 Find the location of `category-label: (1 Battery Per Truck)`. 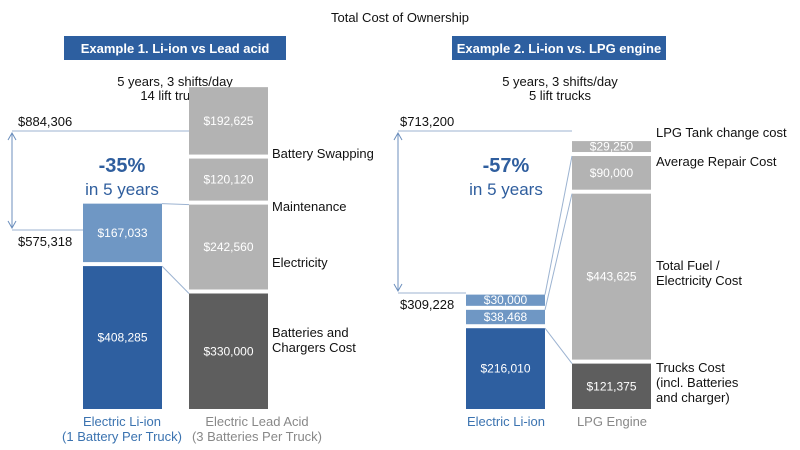

category-label: (1 Battery Per Truck) is located at coordinates (122, 436).